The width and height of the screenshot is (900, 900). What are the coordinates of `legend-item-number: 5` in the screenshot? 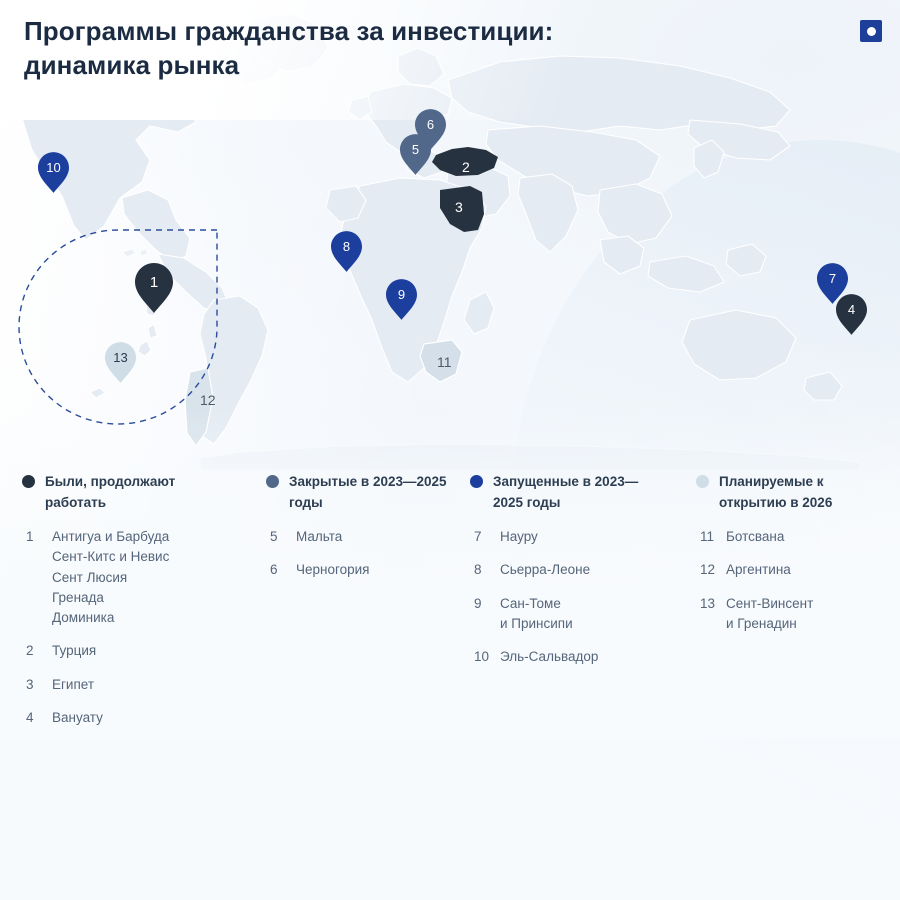 It's located at (274, 537).